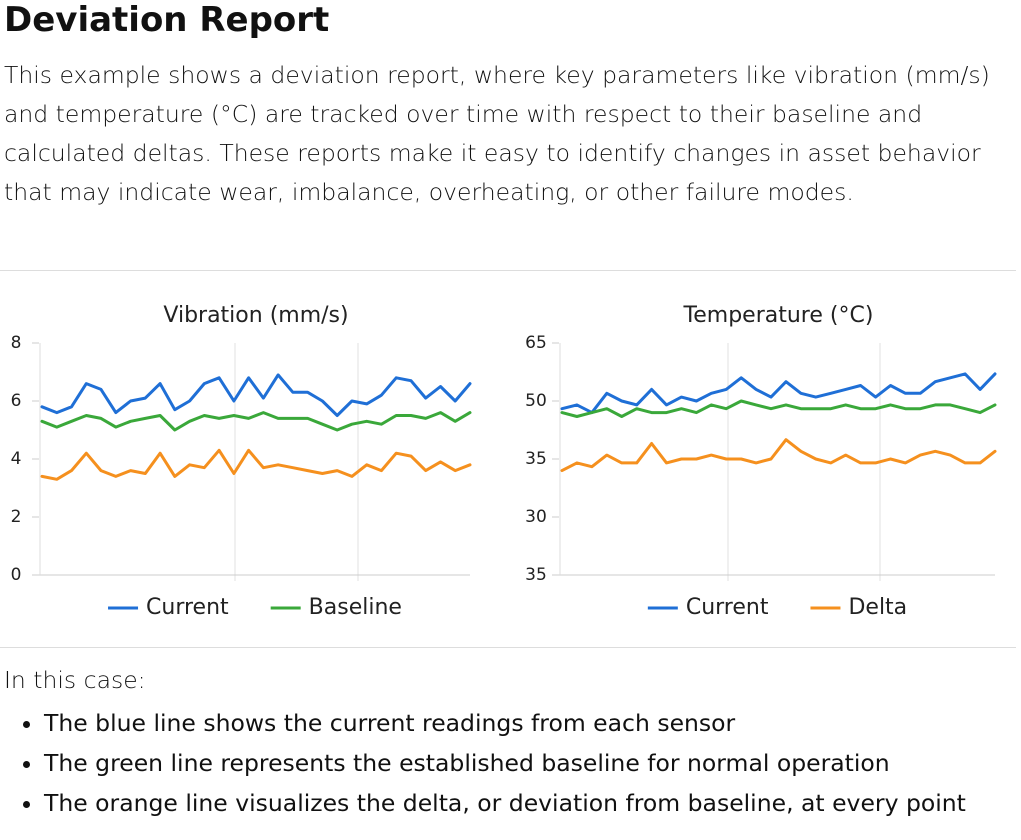 This screenshot has width=1021, height=840. Describe the element at coordinates (16, 517) in the screenshot. I see `y-tick-label: 2` at that location.